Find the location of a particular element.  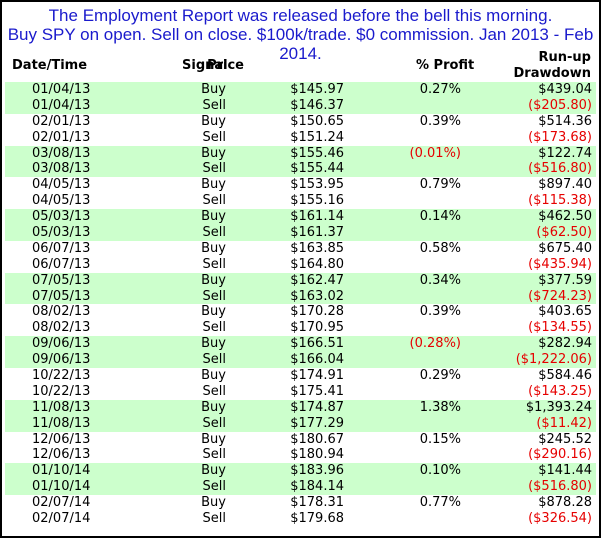

cell-price: $163.85 is located at coordinates (317, 248).